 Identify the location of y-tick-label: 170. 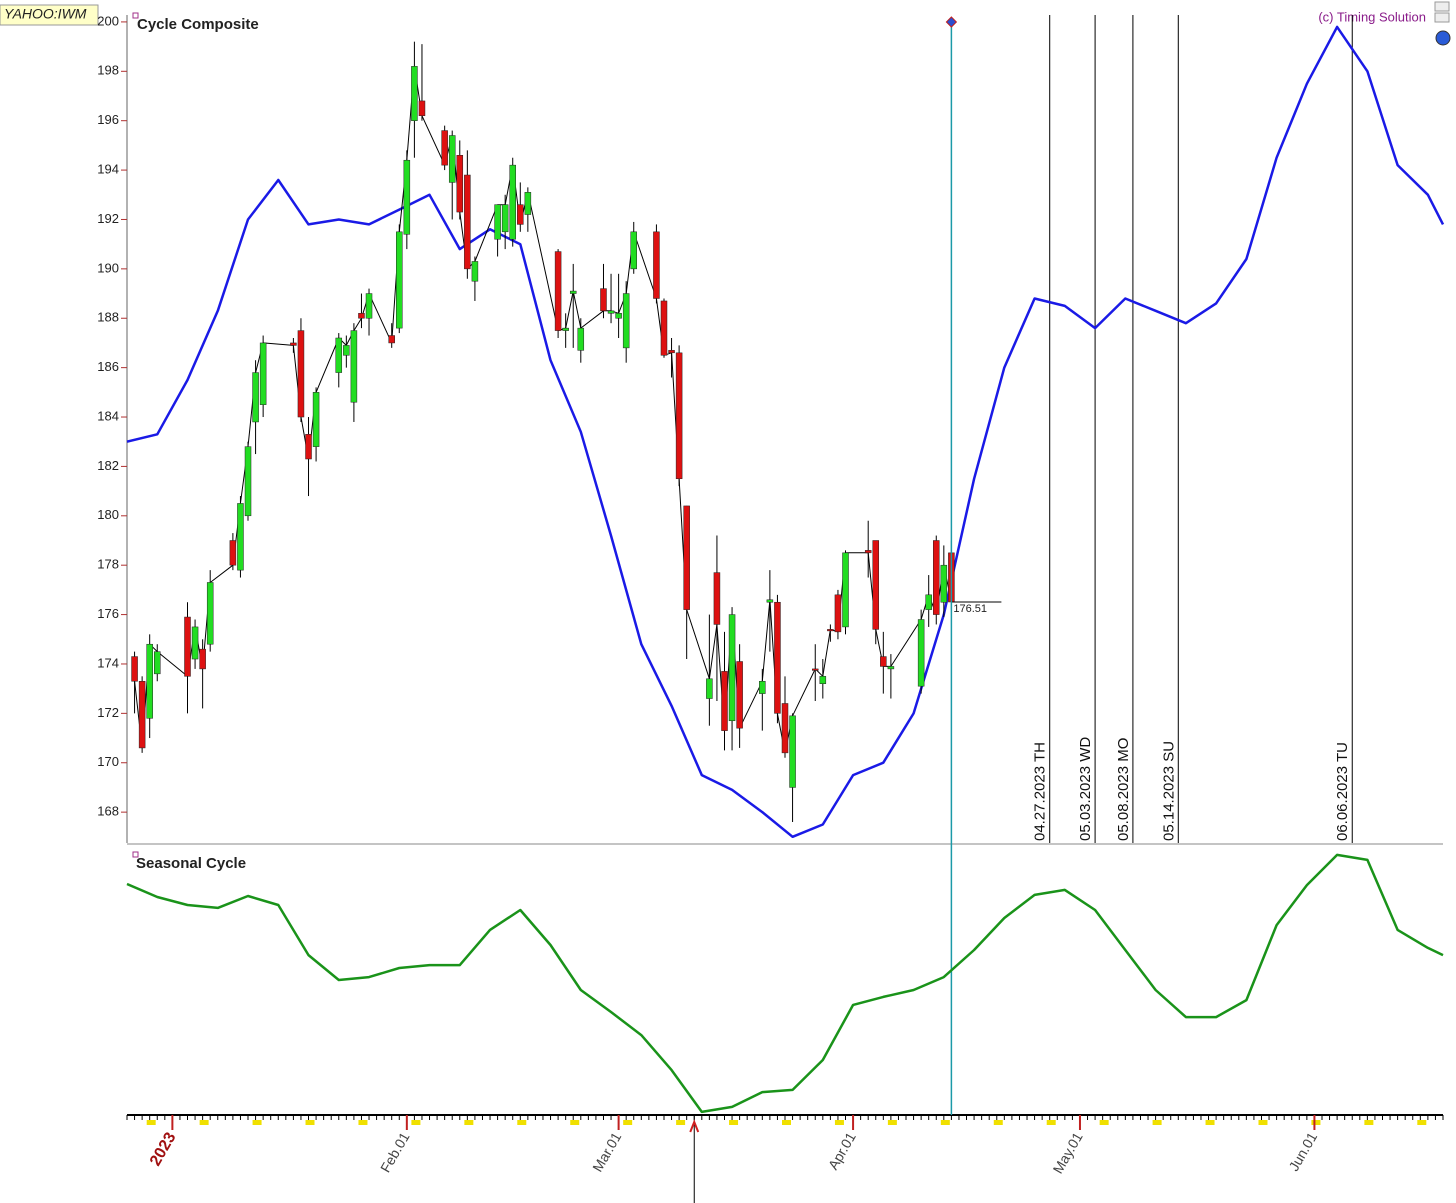
(108, 761).